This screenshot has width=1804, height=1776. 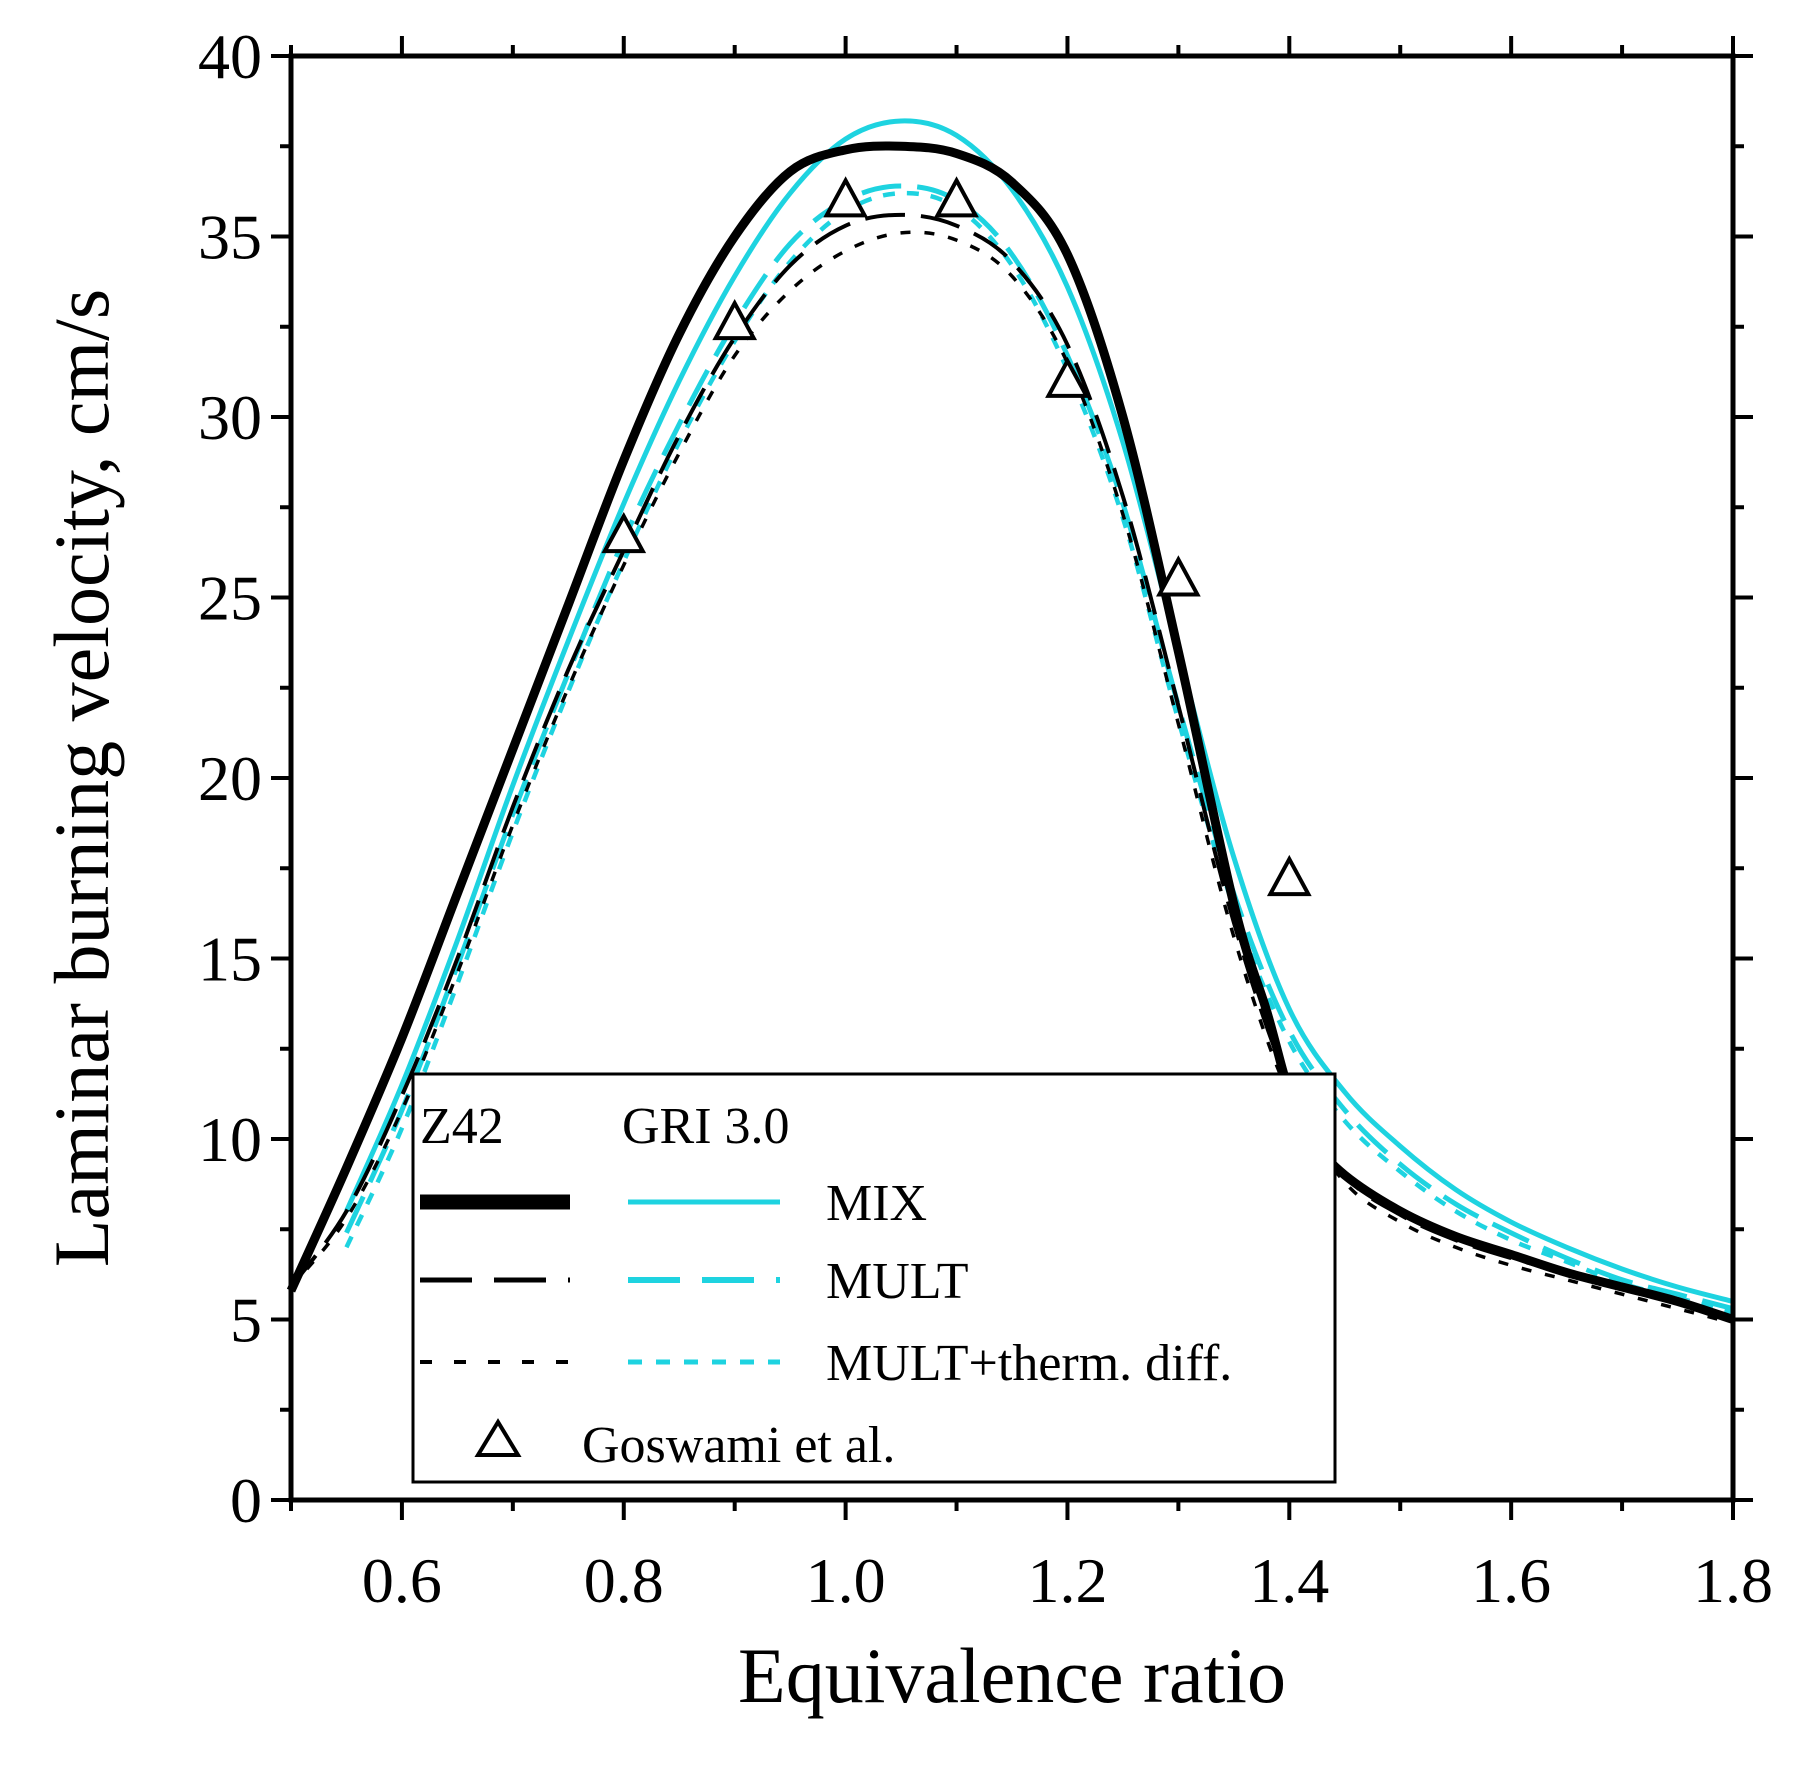 I want to click on legend-label-goswami: Goswami et al., so click(x=738, y=1445).